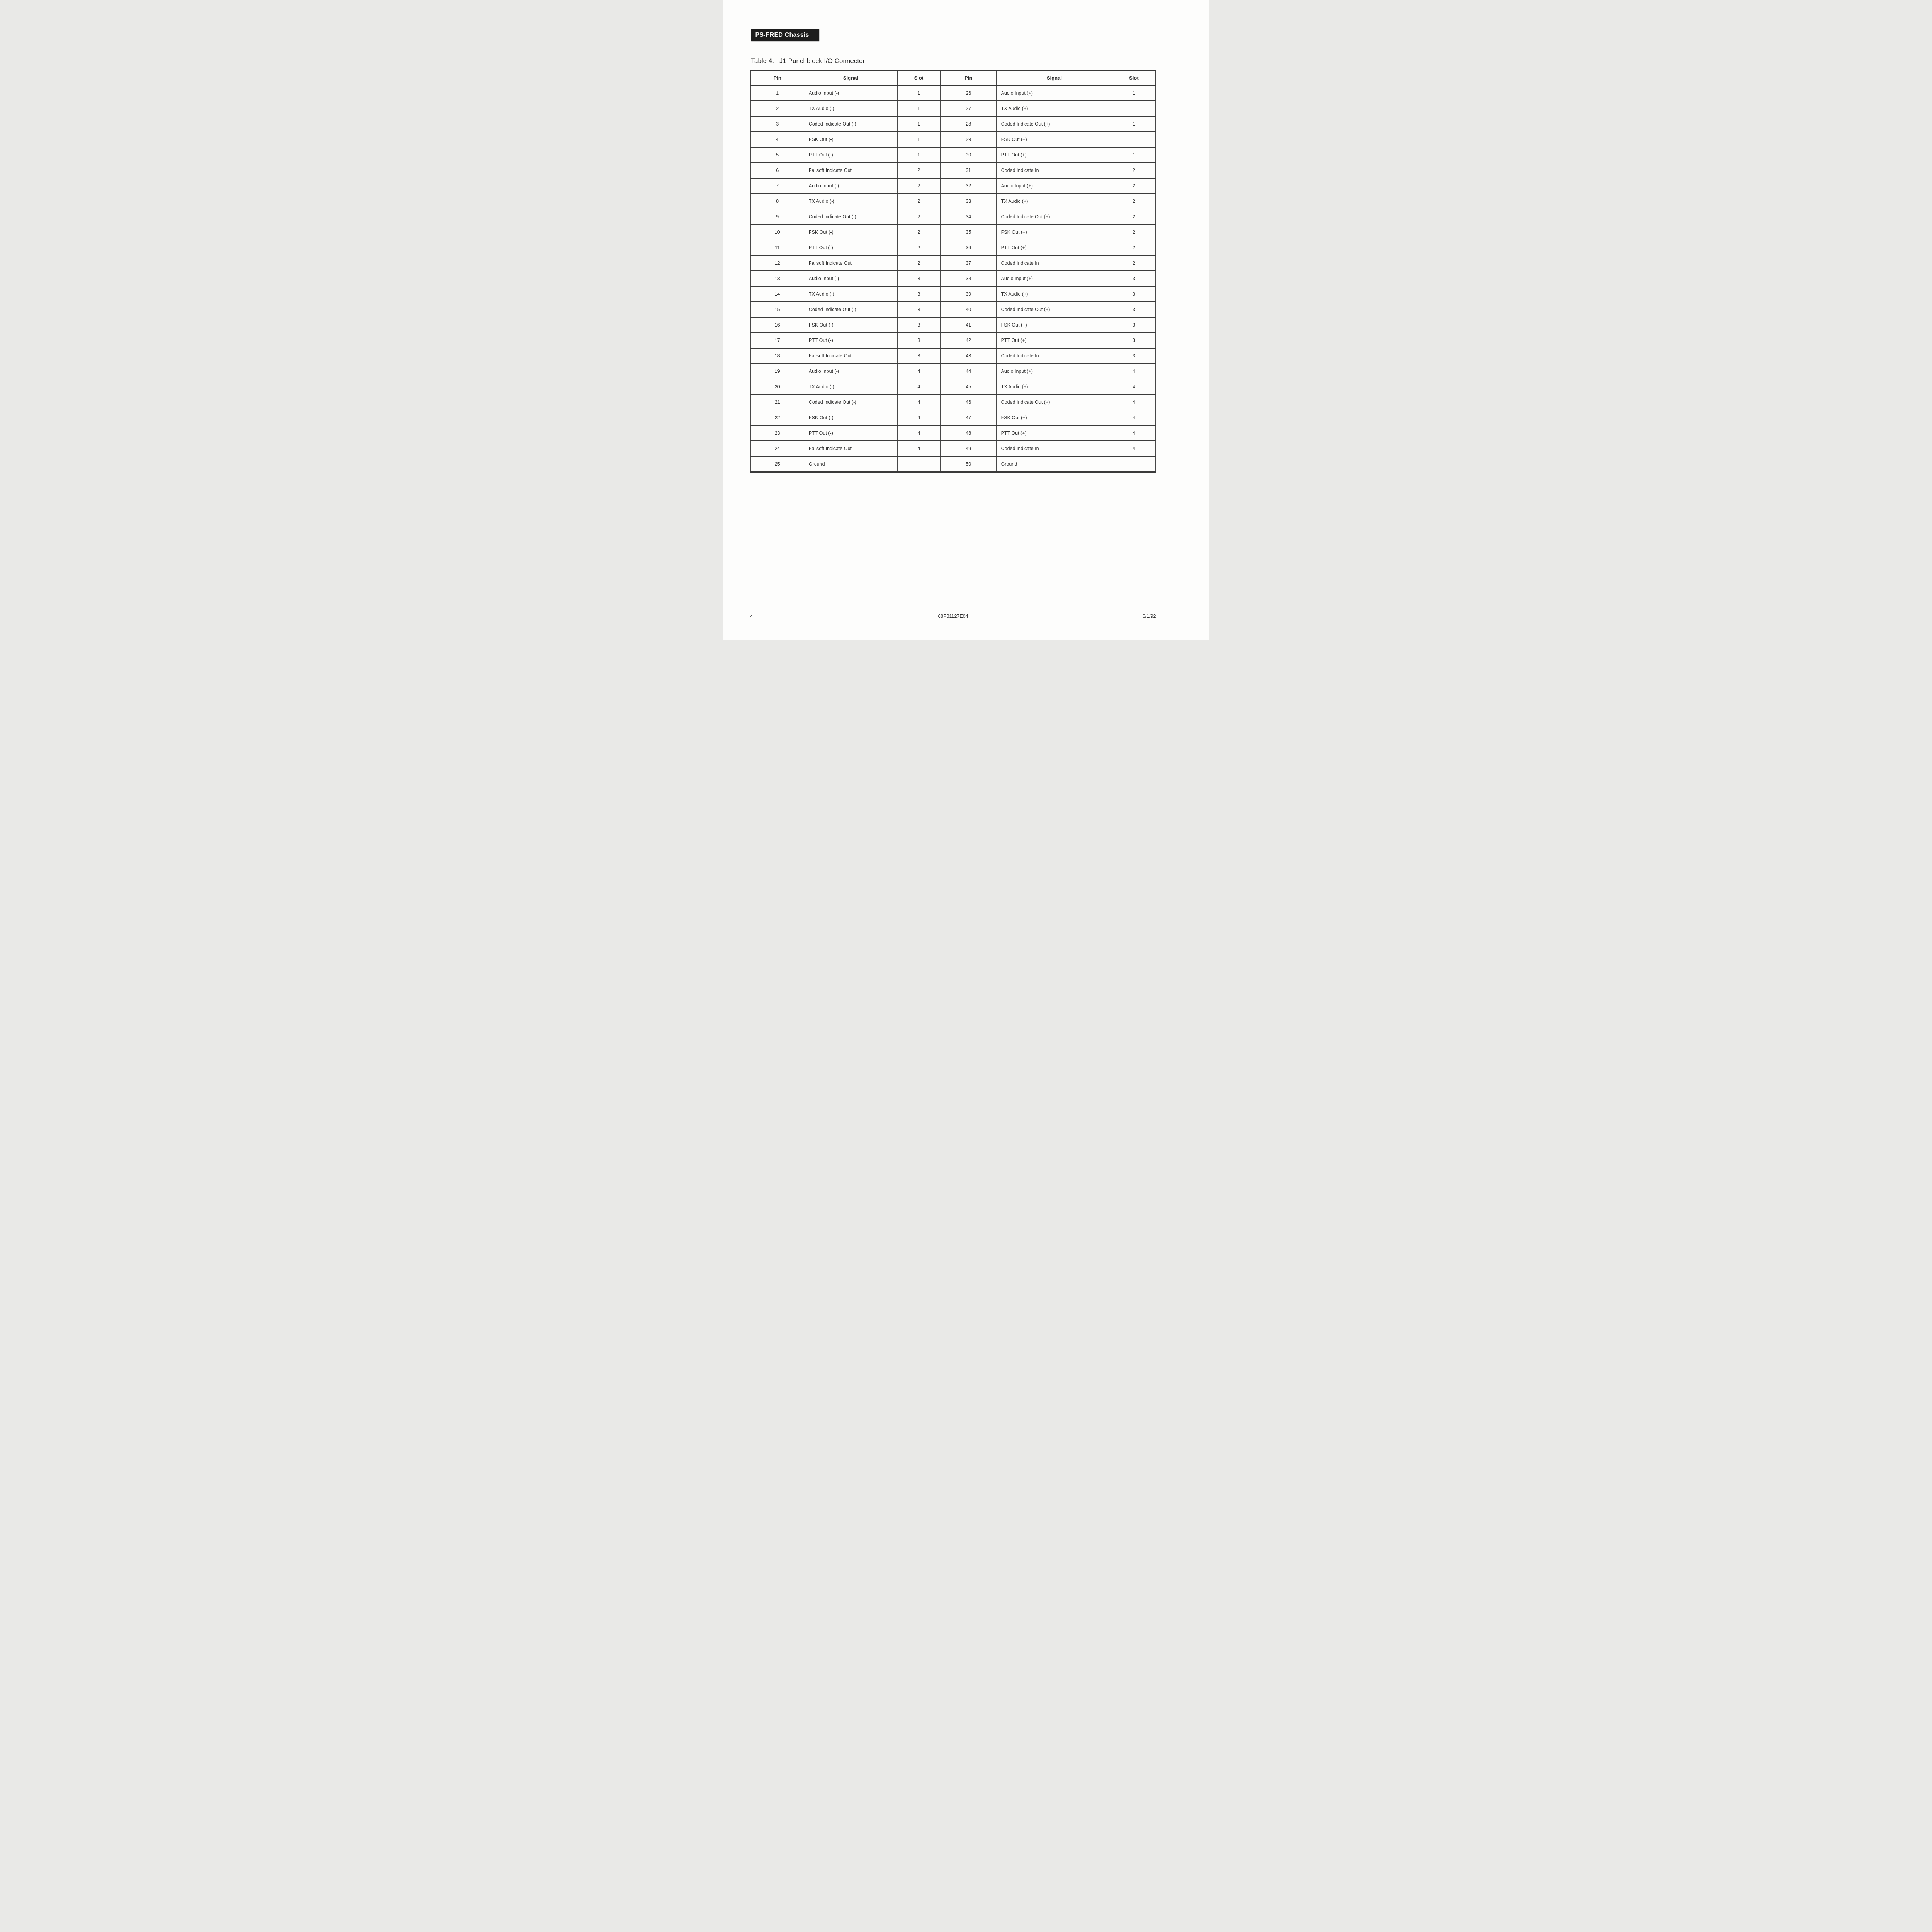 The width and height of the screenshot is (1932, 1932). I want to click on signal-cell: TX Audio (-), so click(850, 294).